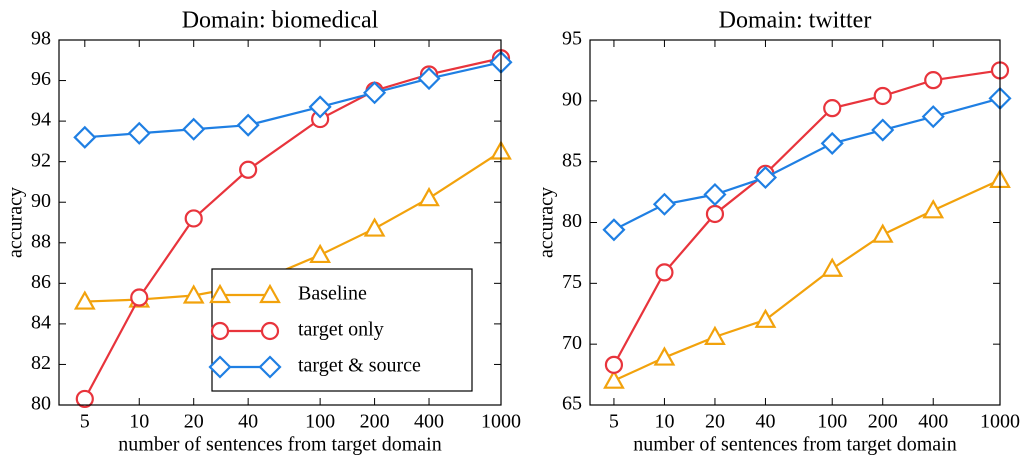  Describe the element at coordinates (572, 160) in the screenshot. I see `y-tick-label: 85` at that location.